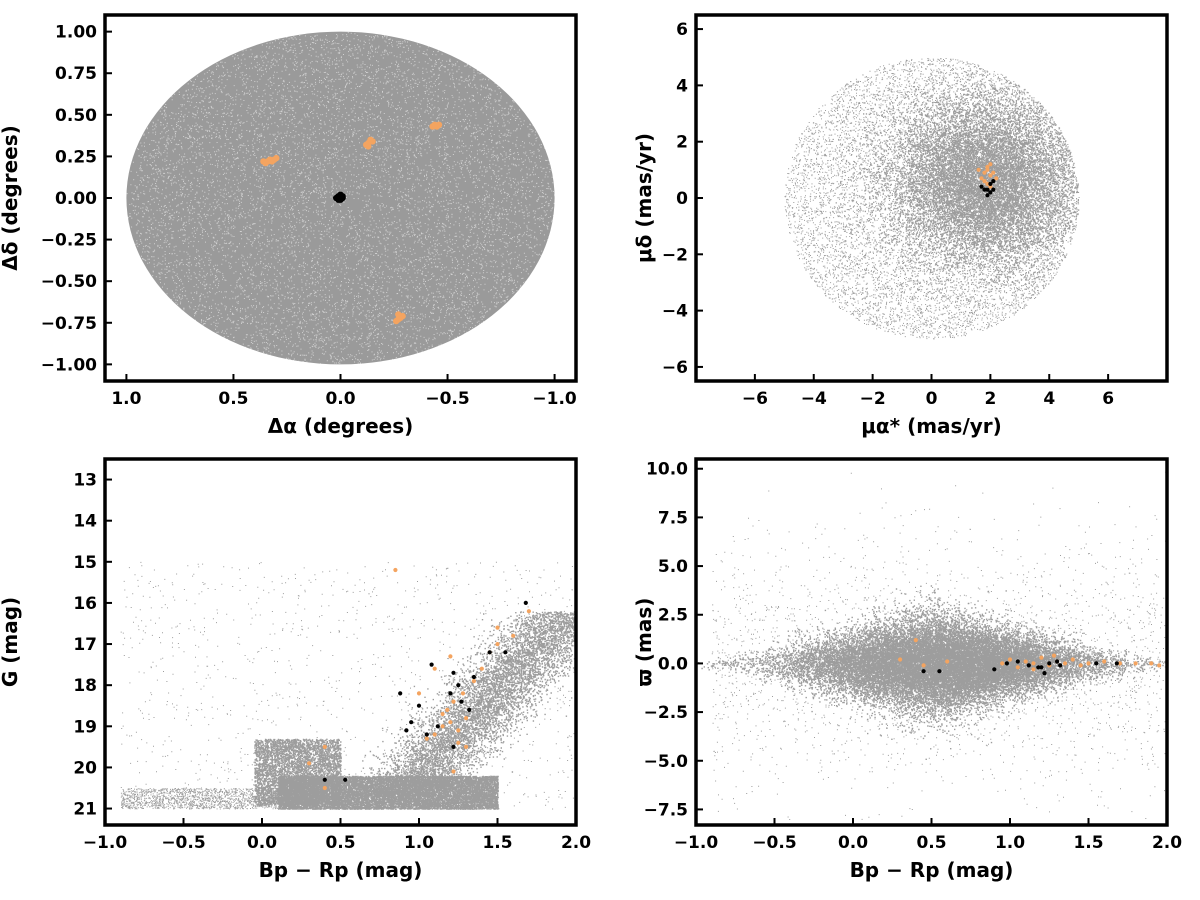 This screenshot has width=1200, height=900. I want to click on y-tick-label: 21, so click(85, 810).